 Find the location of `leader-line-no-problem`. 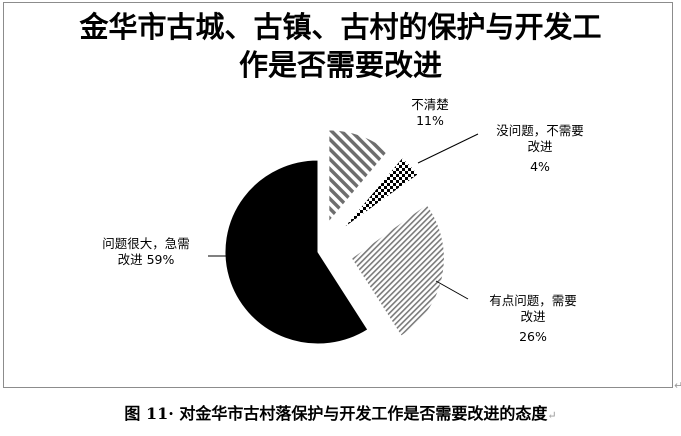

leader-line-no-problem is located at coordinates (448, 148).